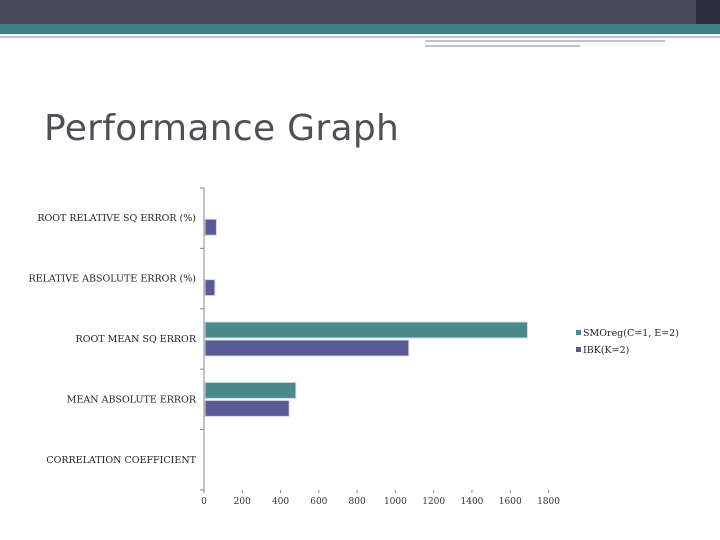  Describe the element at coordinates (510, 502) in the screenshot. I see `x-tick-label: 1600` at that location.